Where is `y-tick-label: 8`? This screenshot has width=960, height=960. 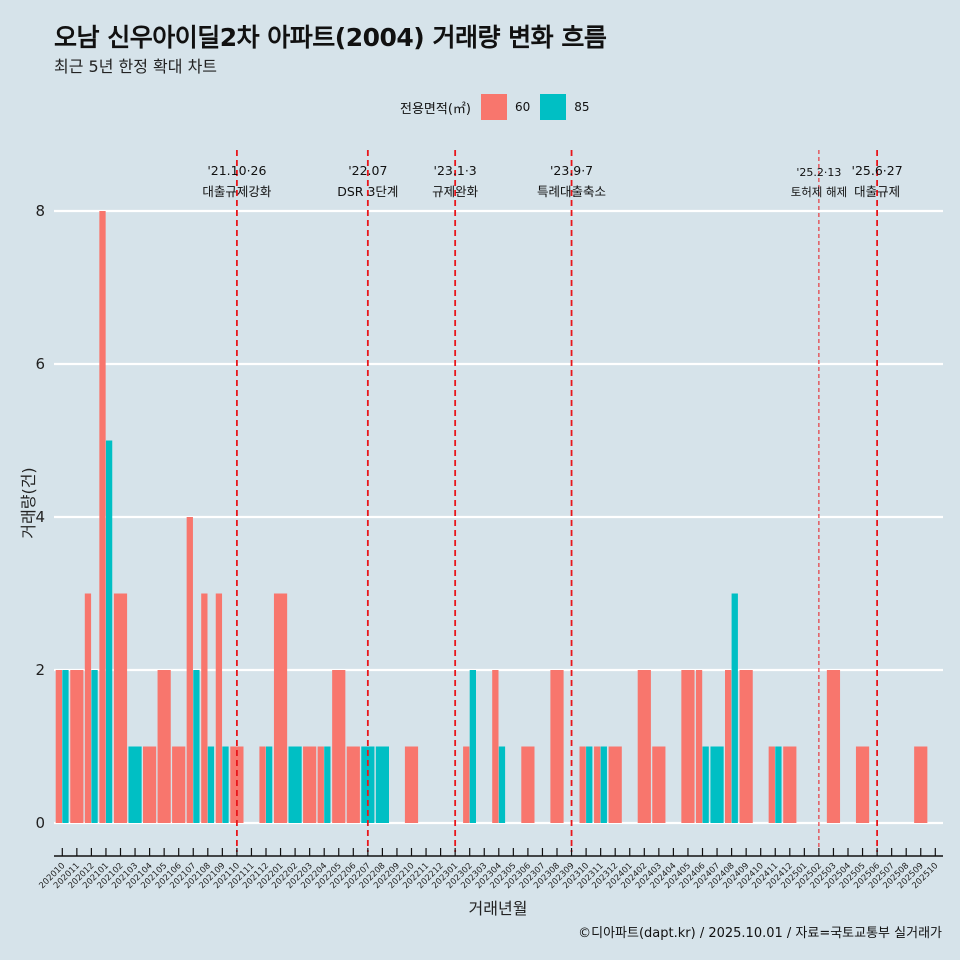 y-tick-label: 8 is located at coordinates (40, 211).